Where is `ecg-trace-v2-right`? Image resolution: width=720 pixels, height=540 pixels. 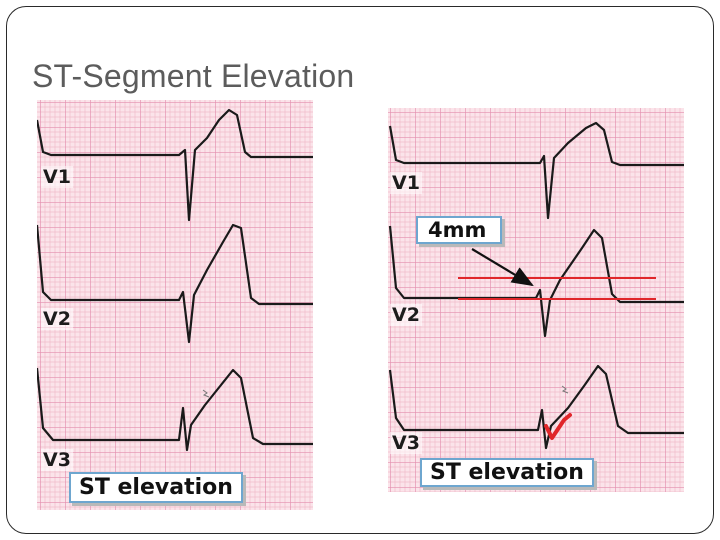
ecg-trace-v2-right is located at coordinates (536, 281).